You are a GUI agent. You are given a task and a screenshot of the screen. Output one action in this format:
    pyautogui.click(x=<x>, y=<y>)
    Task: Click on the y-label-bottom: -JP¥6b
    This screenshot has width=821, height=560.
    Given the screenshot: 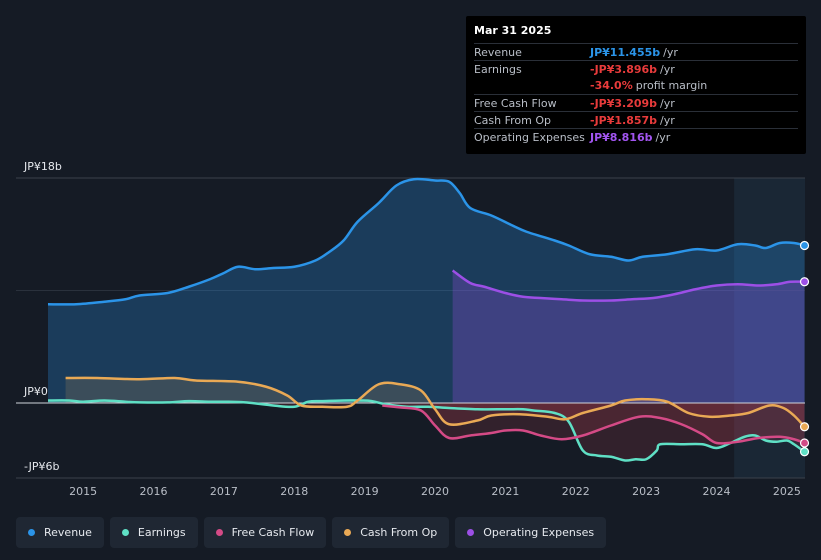 What is the action you would take?
    pyautogui.click(x=42, y=466)
    